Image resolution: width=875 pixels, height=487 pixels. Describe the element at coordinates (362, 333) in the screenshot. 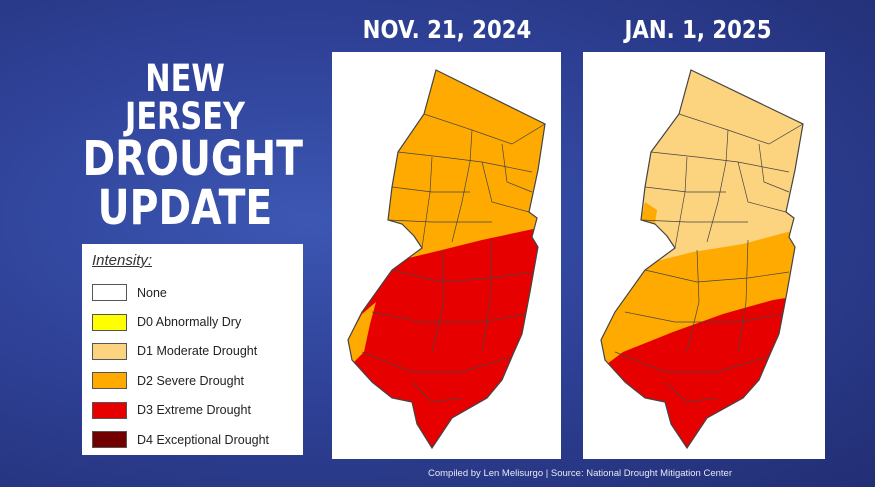

I see `d2-southwest-region` at that location.